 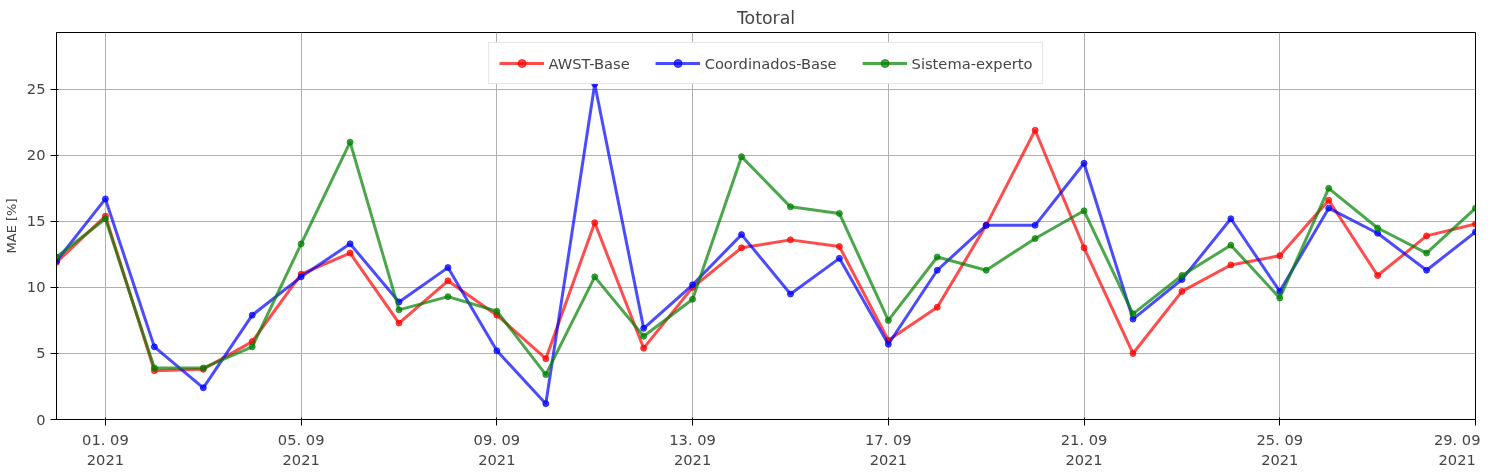 I want to click on legend-label: Coordinados-Base, so click(x=770, y=63).